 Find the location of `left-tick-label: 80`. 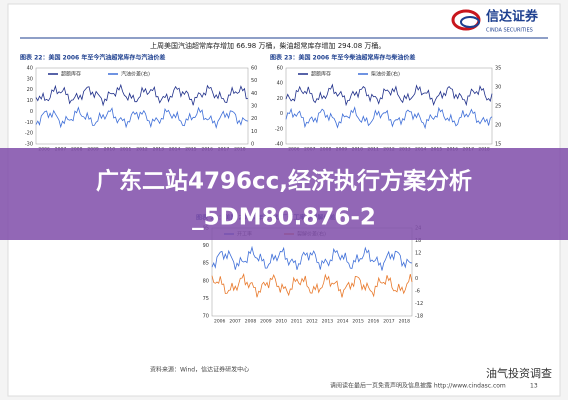

left-tick-label: 80 is located at coordinates (206, 281).